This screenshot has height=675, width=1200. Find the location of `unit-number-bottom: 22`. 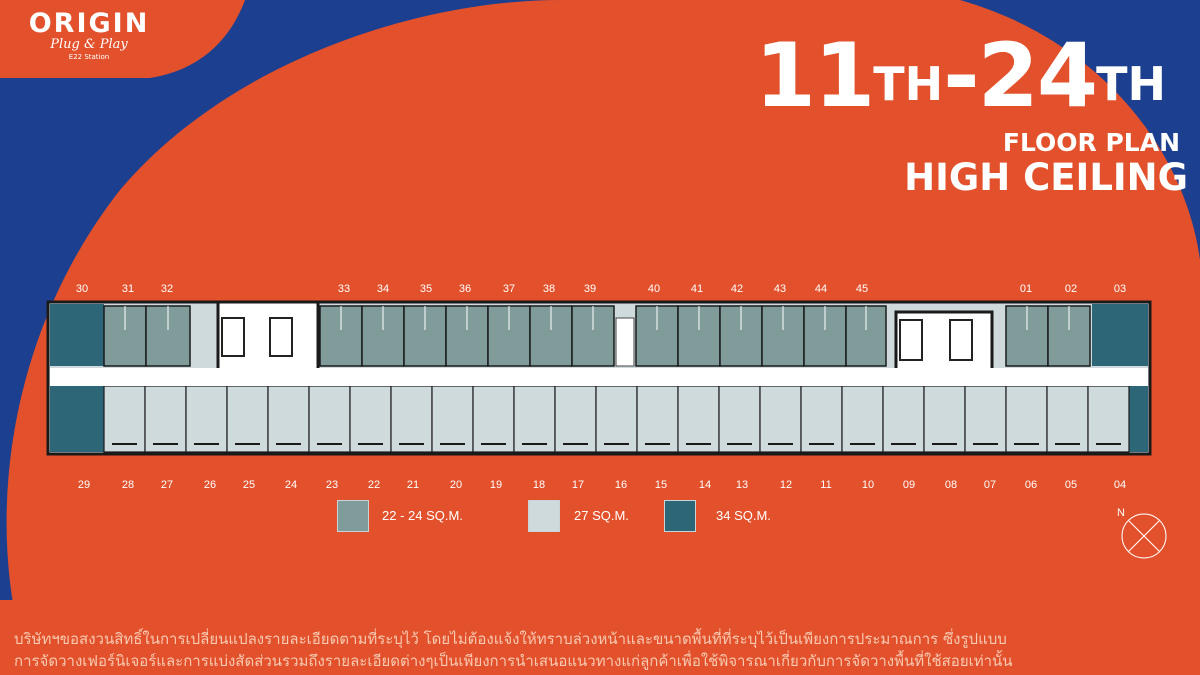

unit-number-bottom: 22 is located at coordinates (374, 485).